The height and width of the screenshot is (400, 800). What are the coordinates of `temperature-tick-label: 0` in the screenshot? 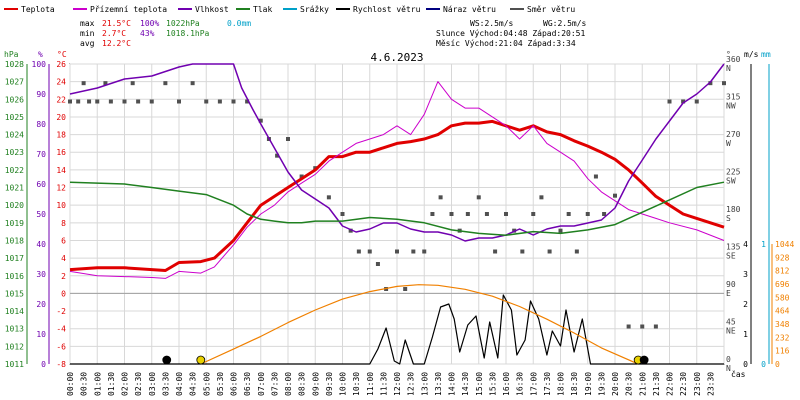 It's located at (63, 293).